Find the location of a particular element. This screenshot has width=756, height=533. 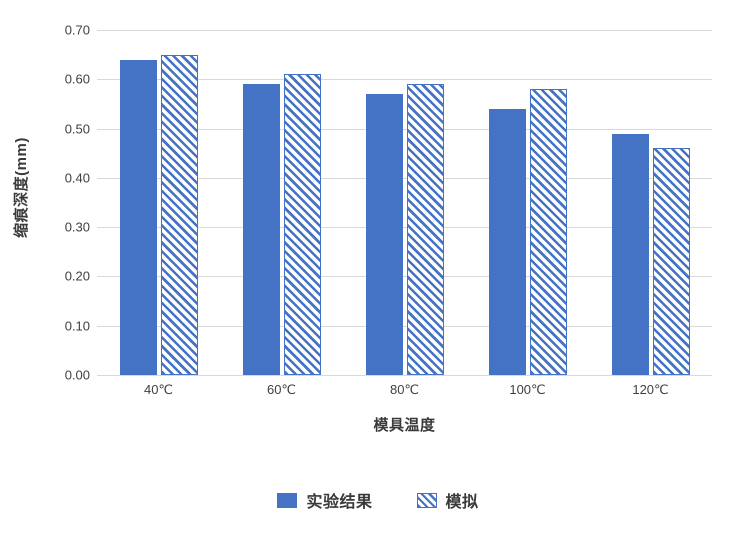

y-axis-tick-label: 0.50 is located at coordinates (77, 129).